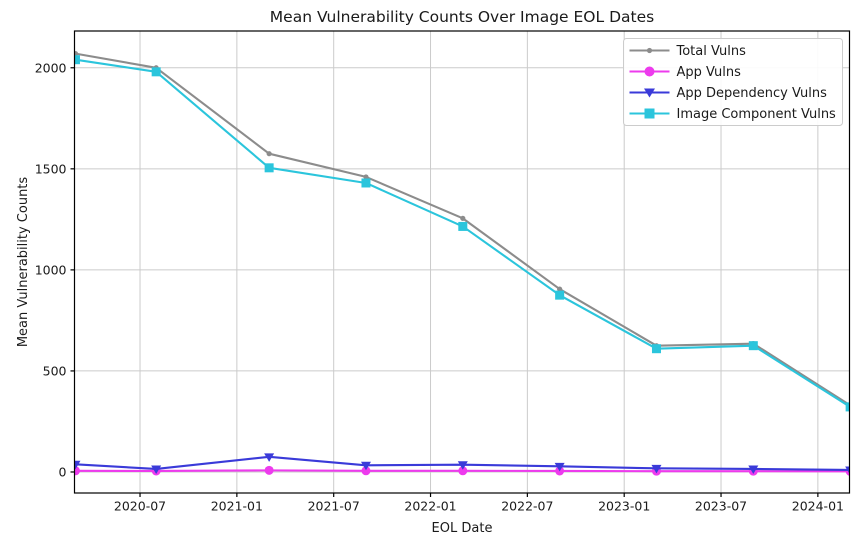  What do you see at coordinates (711, 51) in the screenshot?
I see `legend-label: Total Vulns` at bounding box center [711, 51].